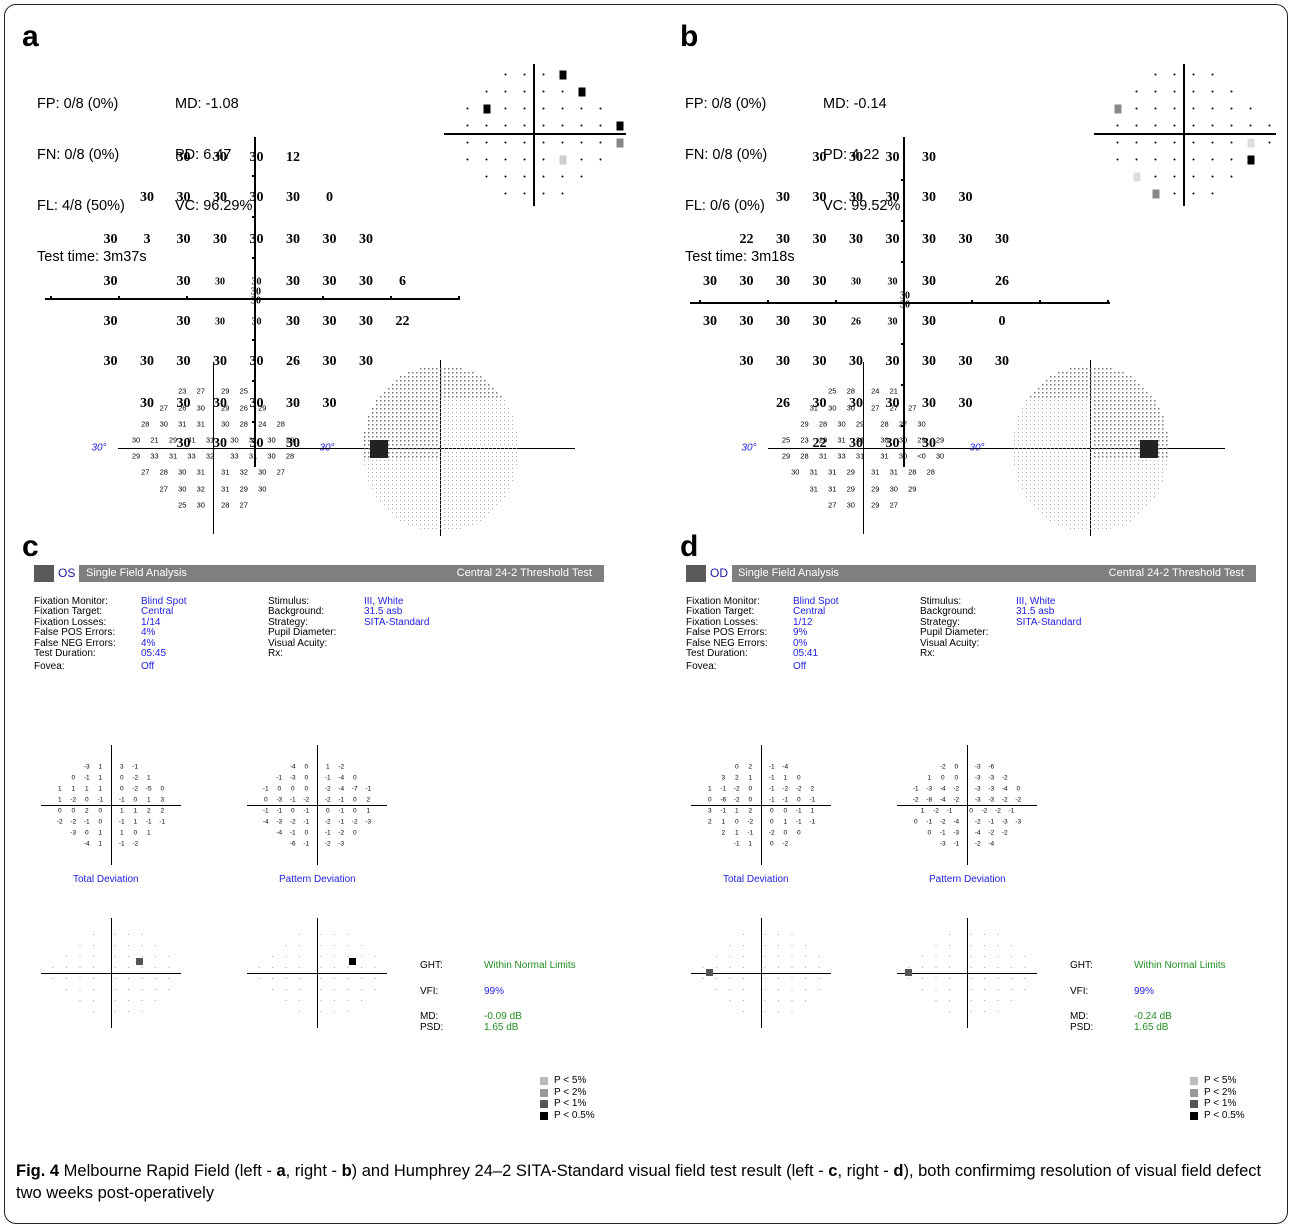  I want to click on deviation-vertical-axis, so click(761, 805).